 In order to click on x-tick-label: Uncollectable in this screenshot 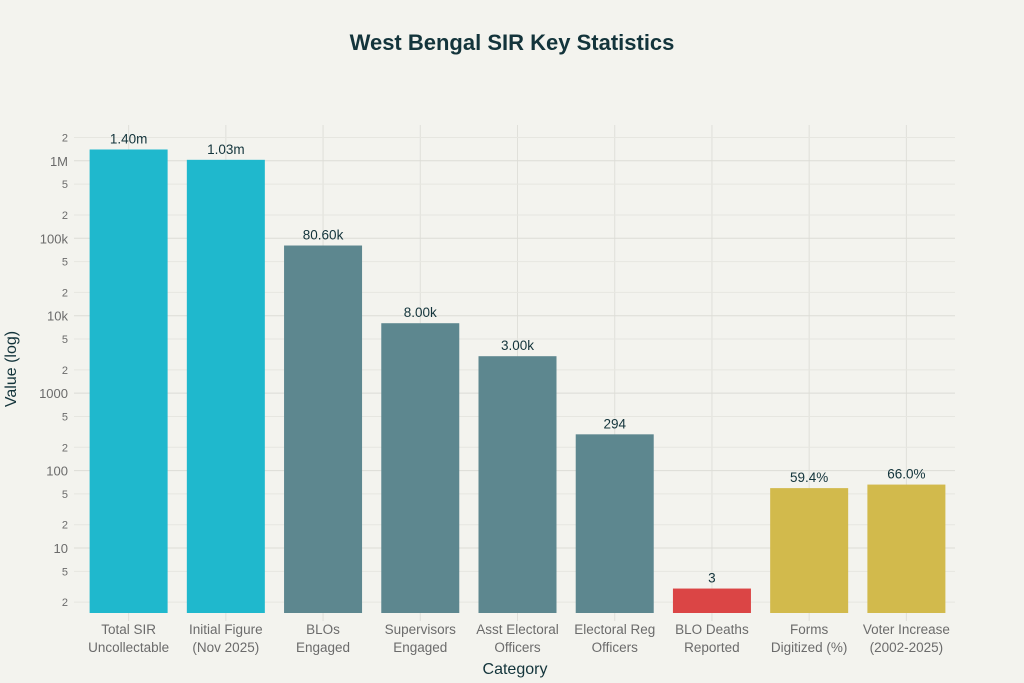, I will do `click(128, 647)`.